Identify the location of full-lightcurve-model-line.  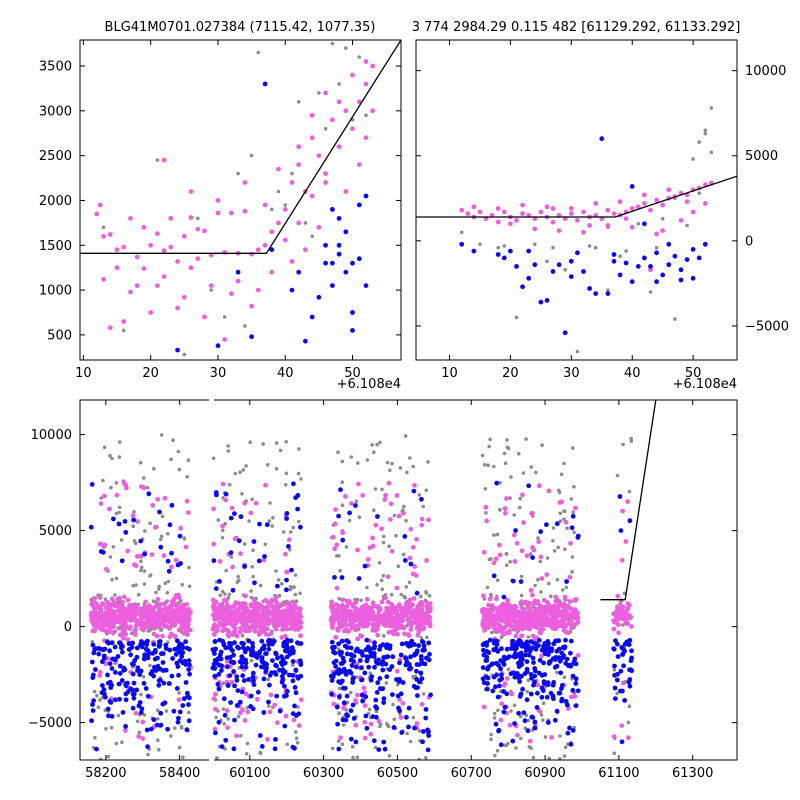
(628, 500).